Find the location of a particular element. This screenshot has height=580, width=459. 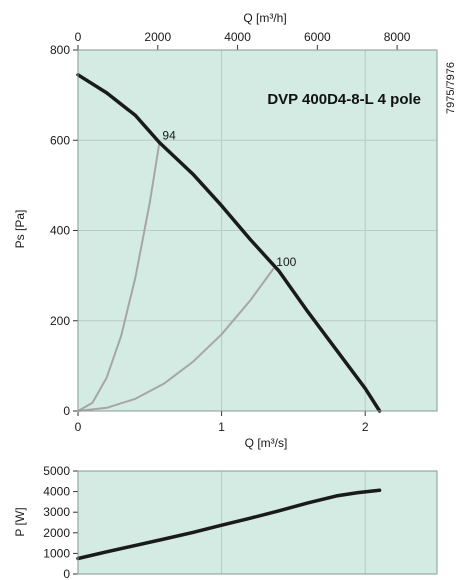

operating-point-label: 100 is located at coordinates (286, 262).